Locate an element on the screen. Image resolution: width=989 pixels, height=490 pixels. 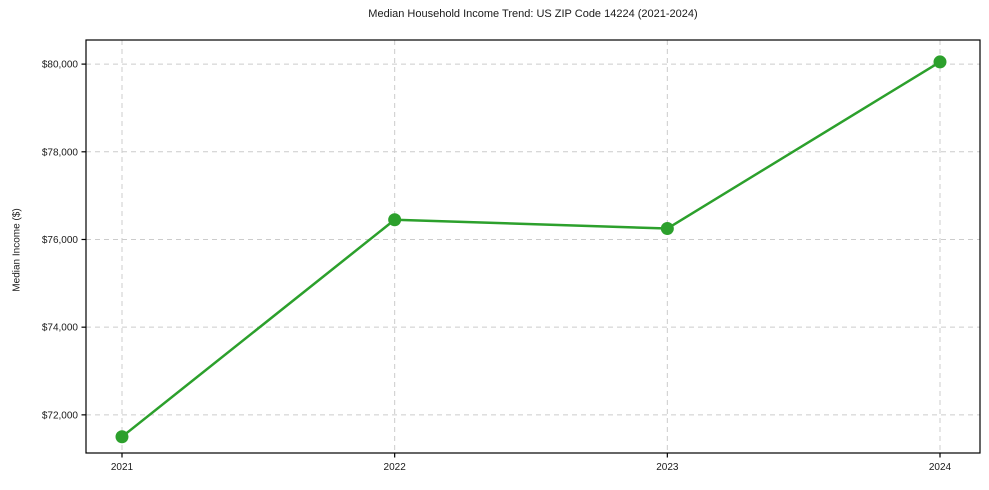
x-tick-label: 2021 is located at coordinates (122, 467).